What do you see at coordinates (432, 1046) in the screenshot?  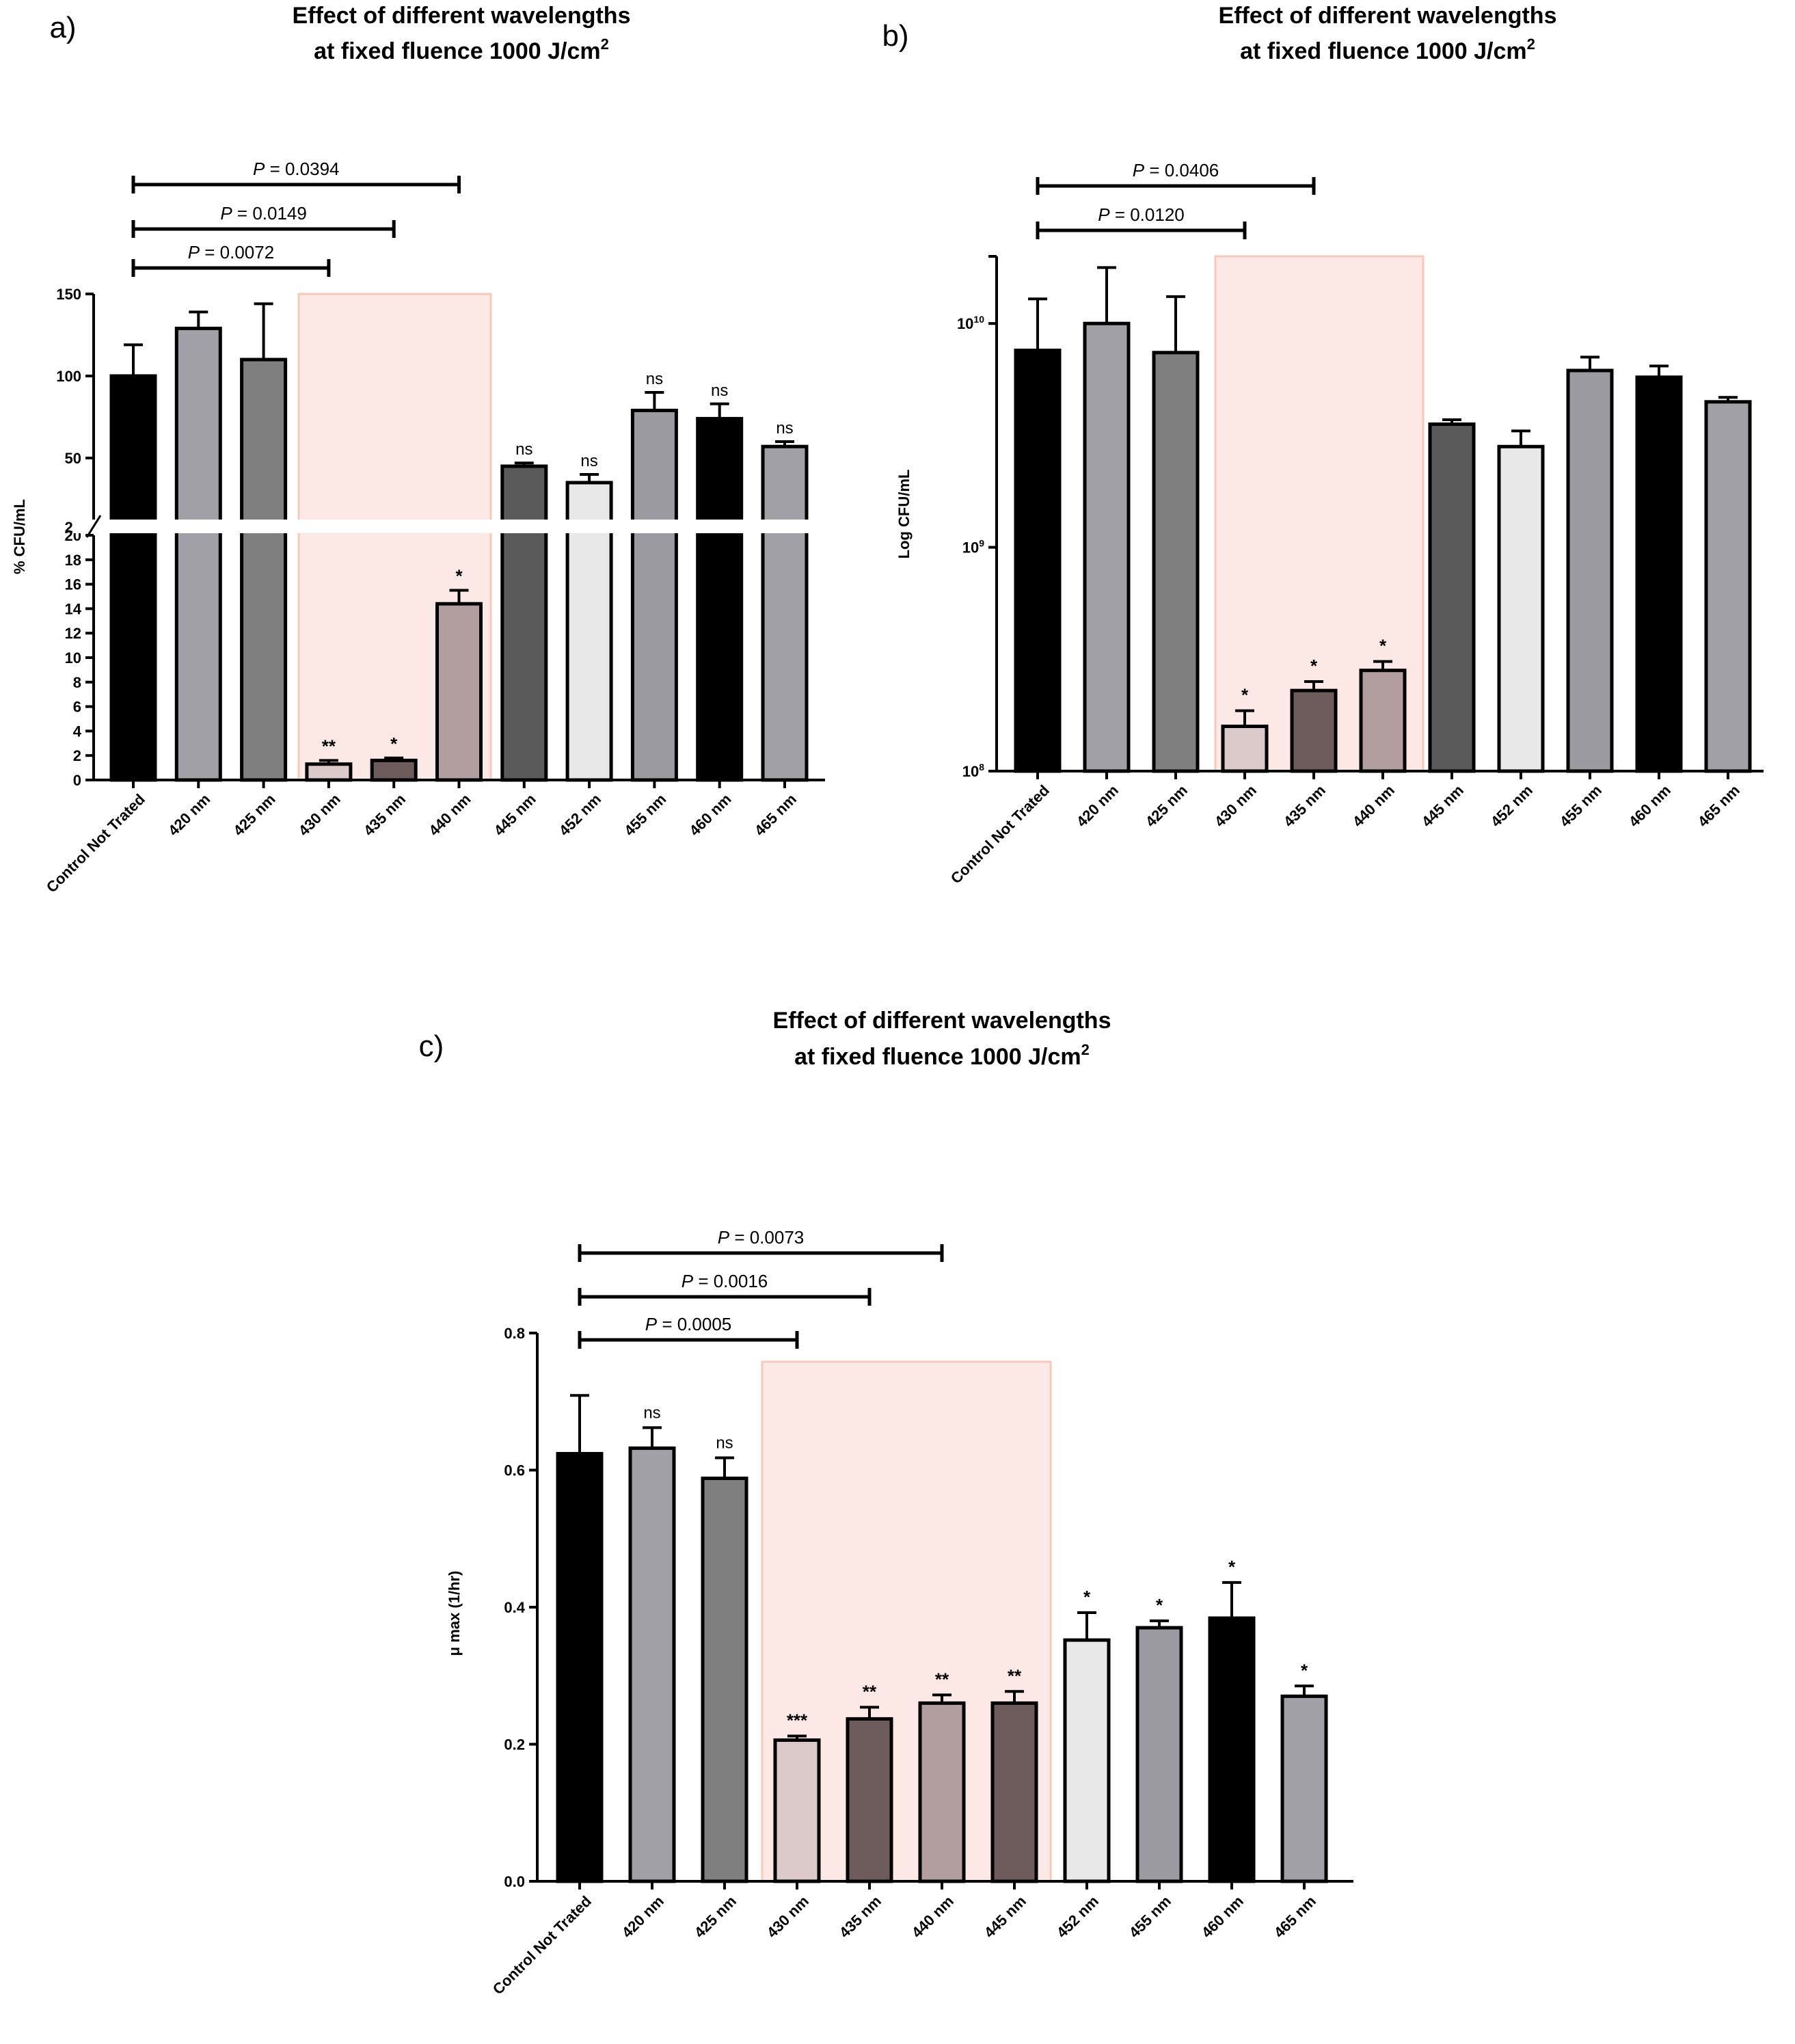 I see `panel-label-c: c)` at bounding box center [432, 1046].